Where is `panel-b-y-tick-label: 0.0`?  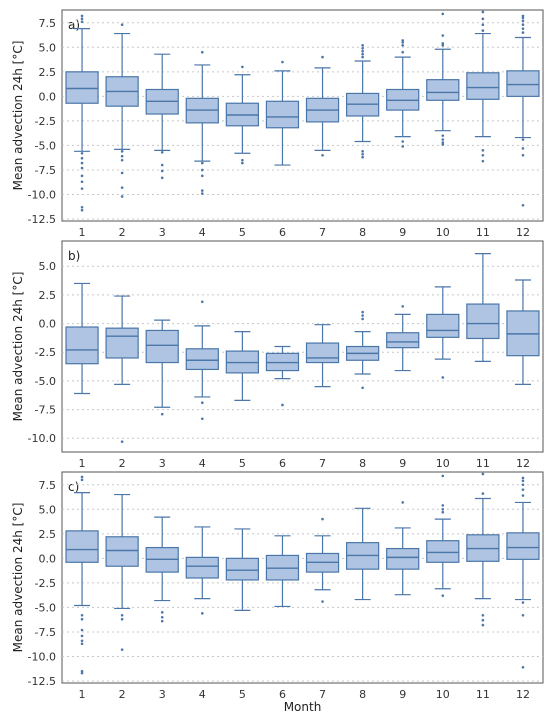
panel-b-y-tick-label: 0.0 is located at coordinates (48, 324).